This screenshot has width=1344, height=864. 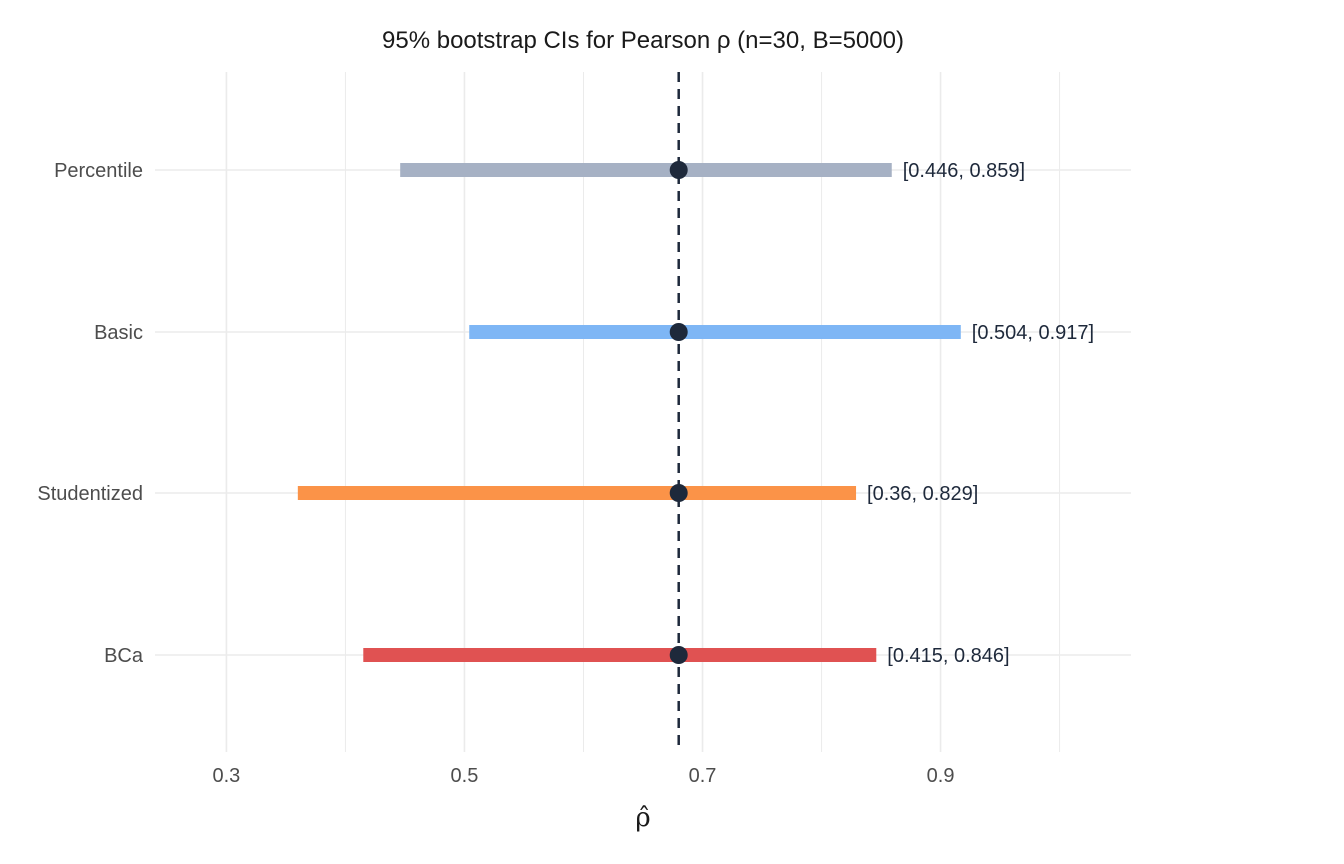 I want to click on category-label: Basic, so click(x=118, y=333).